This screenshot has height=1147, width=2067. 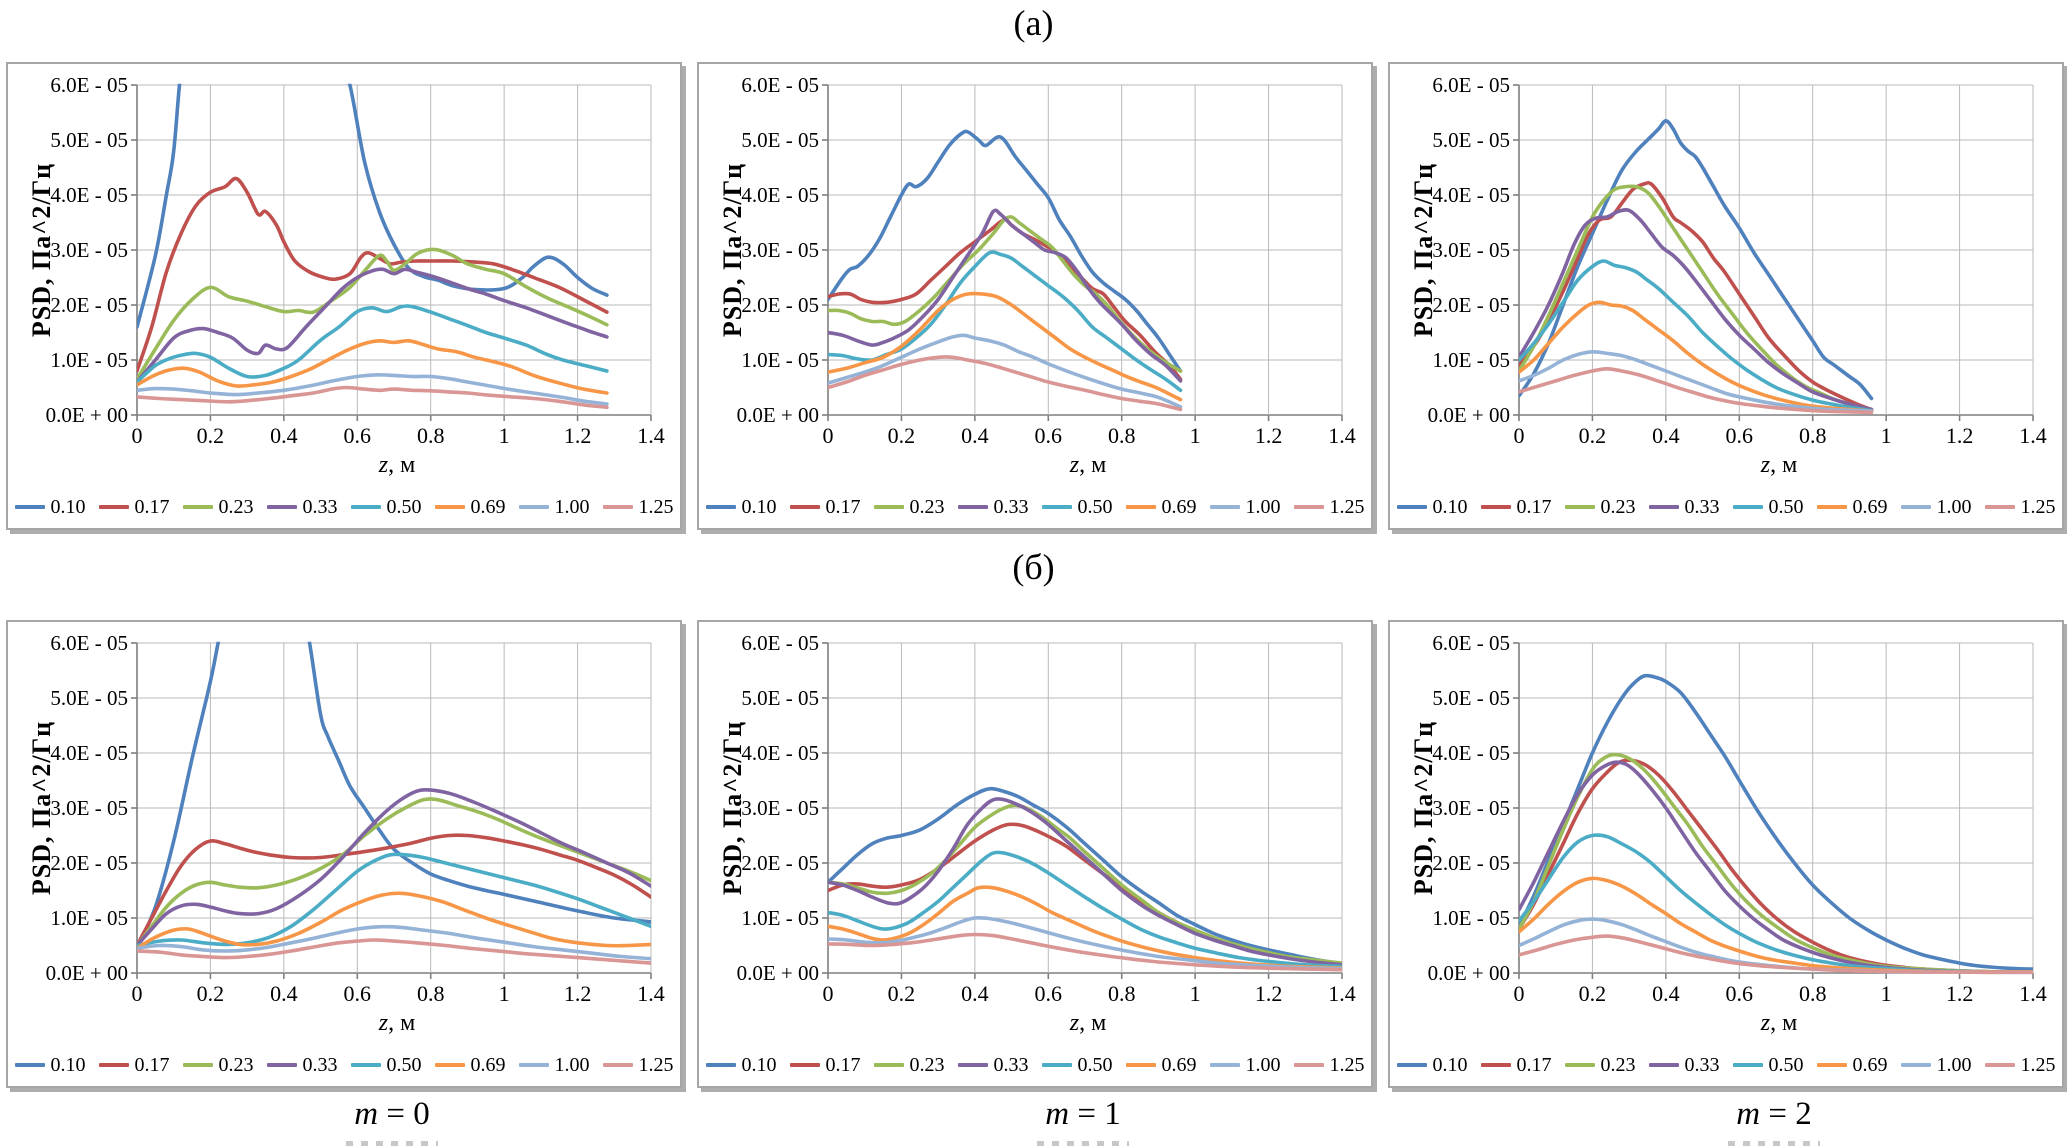 I want to click on x-tick-label: 0, so click(x=828, y=993).